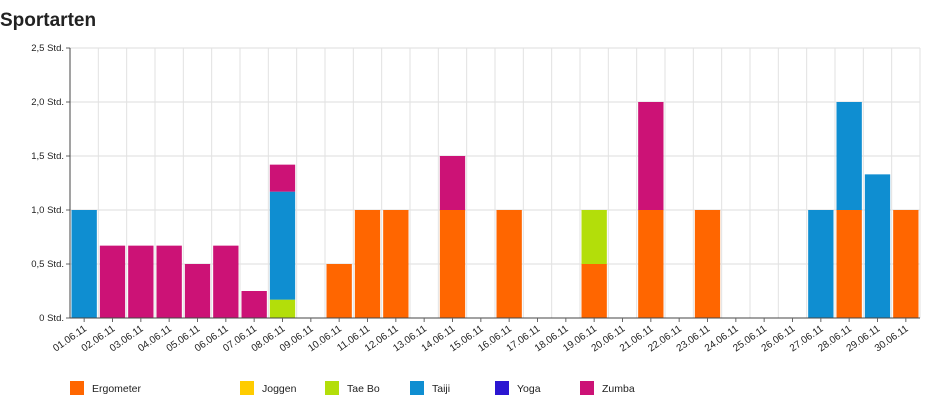 Image resolution: width=950 pixels, height=408 pixels. Describe the element at coordinates (47, 264) in the screenshot. I see `y-tick-label: 0,5 Std.` at that location.